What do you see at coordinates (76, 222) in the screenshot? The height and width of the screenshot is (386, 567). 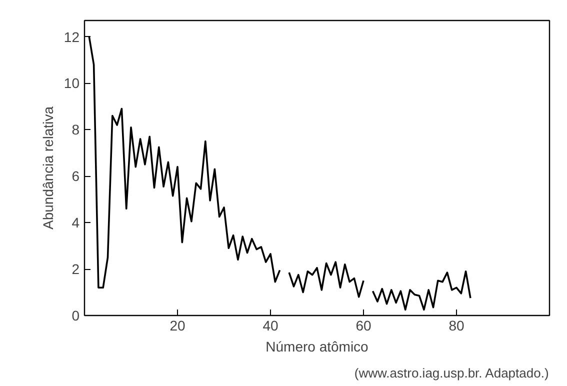 I see `y-tick-label: 4` at bounding box center [76, 222].